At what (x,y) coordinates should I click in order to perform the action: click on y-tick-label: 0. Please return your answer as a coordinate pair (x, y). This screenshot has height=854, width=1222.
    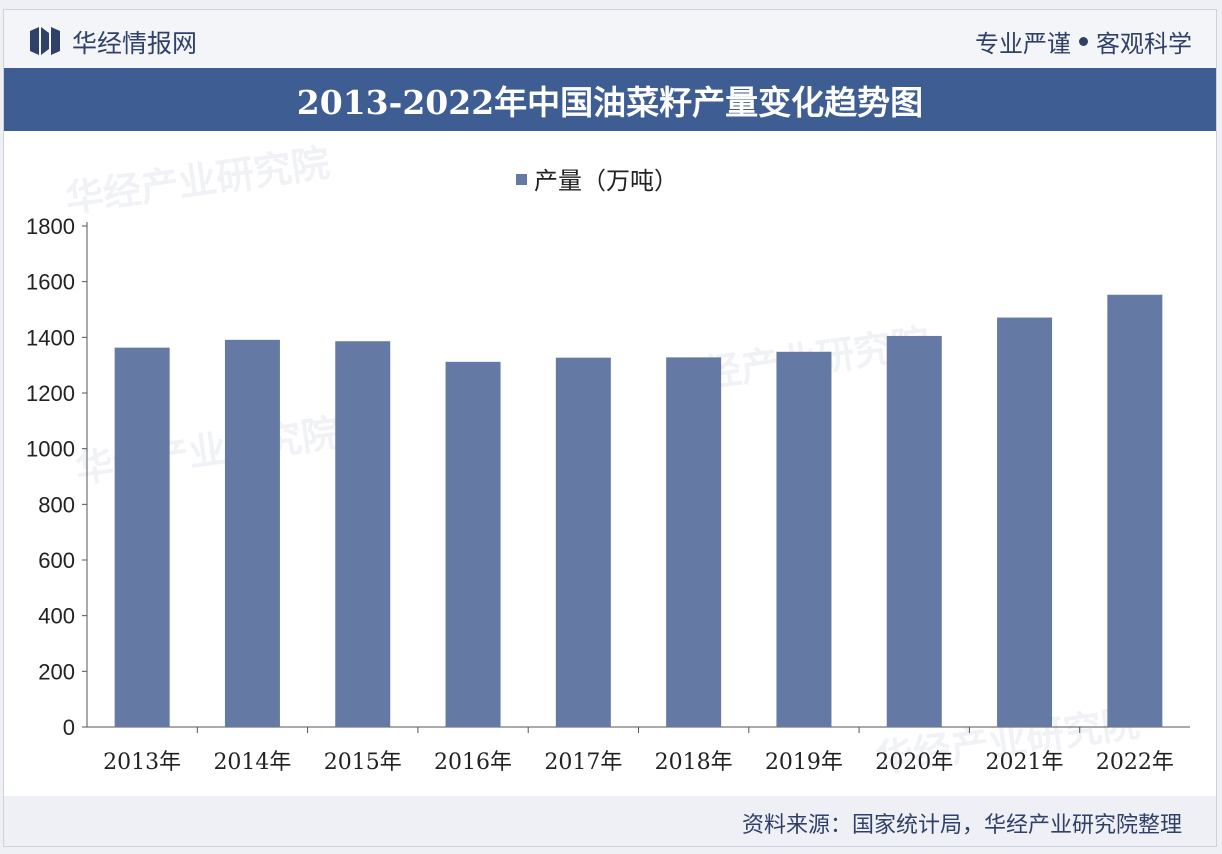
    Looking at the image, I should click on (69, 727).